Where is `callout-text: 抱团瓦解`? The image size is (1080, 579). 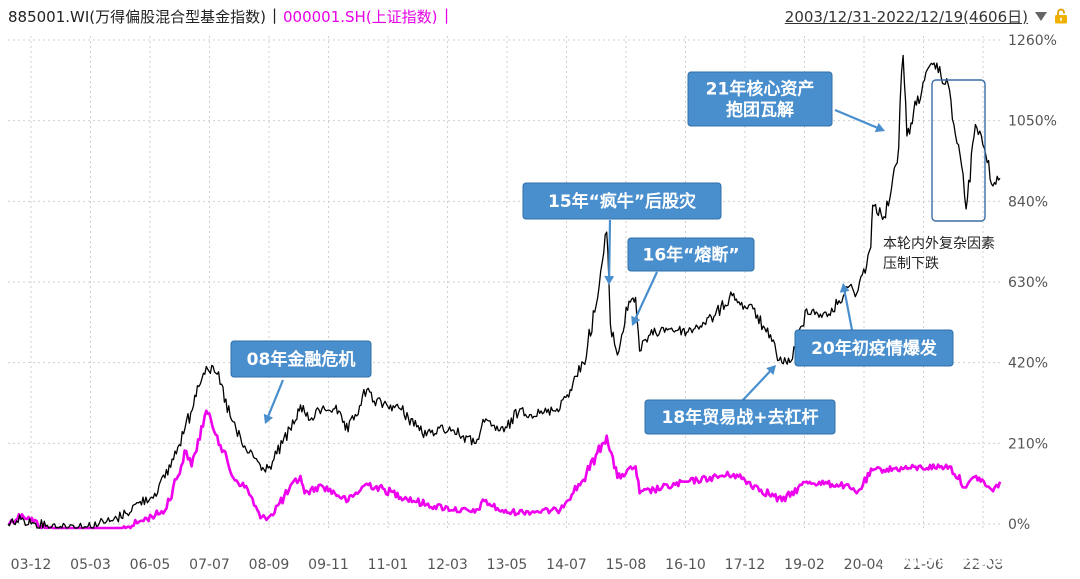 callout-text: 抱团瓦解 is located at coordinates (760, 110).